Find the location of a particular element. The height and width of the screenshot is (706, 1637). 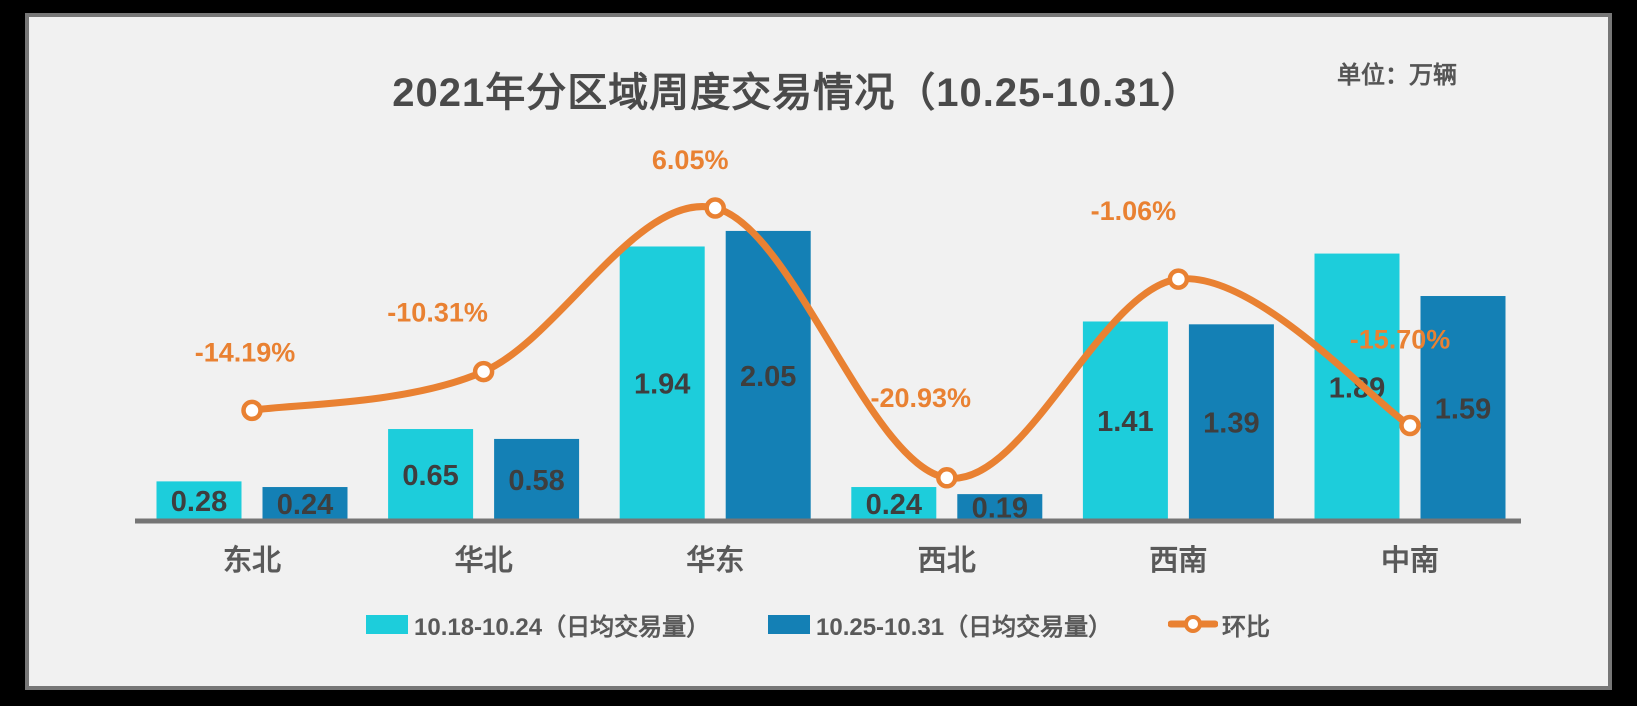

category-label: 中南 is located at coordinates (1410, 560).